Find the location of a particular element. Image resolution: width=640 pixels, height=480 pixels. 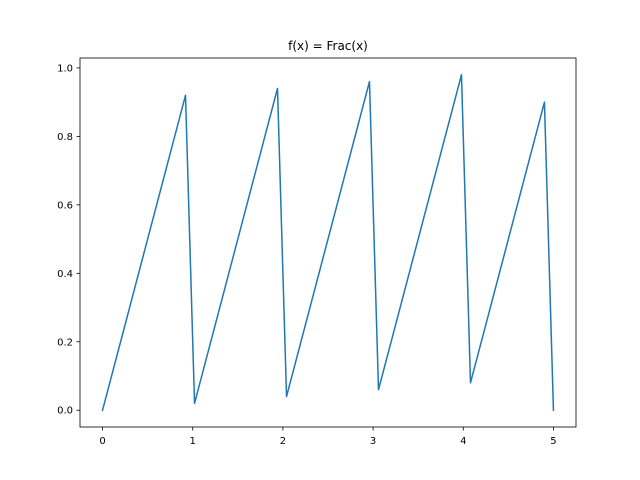

x-tick-label: 0 is located at coordinates (102, 441).